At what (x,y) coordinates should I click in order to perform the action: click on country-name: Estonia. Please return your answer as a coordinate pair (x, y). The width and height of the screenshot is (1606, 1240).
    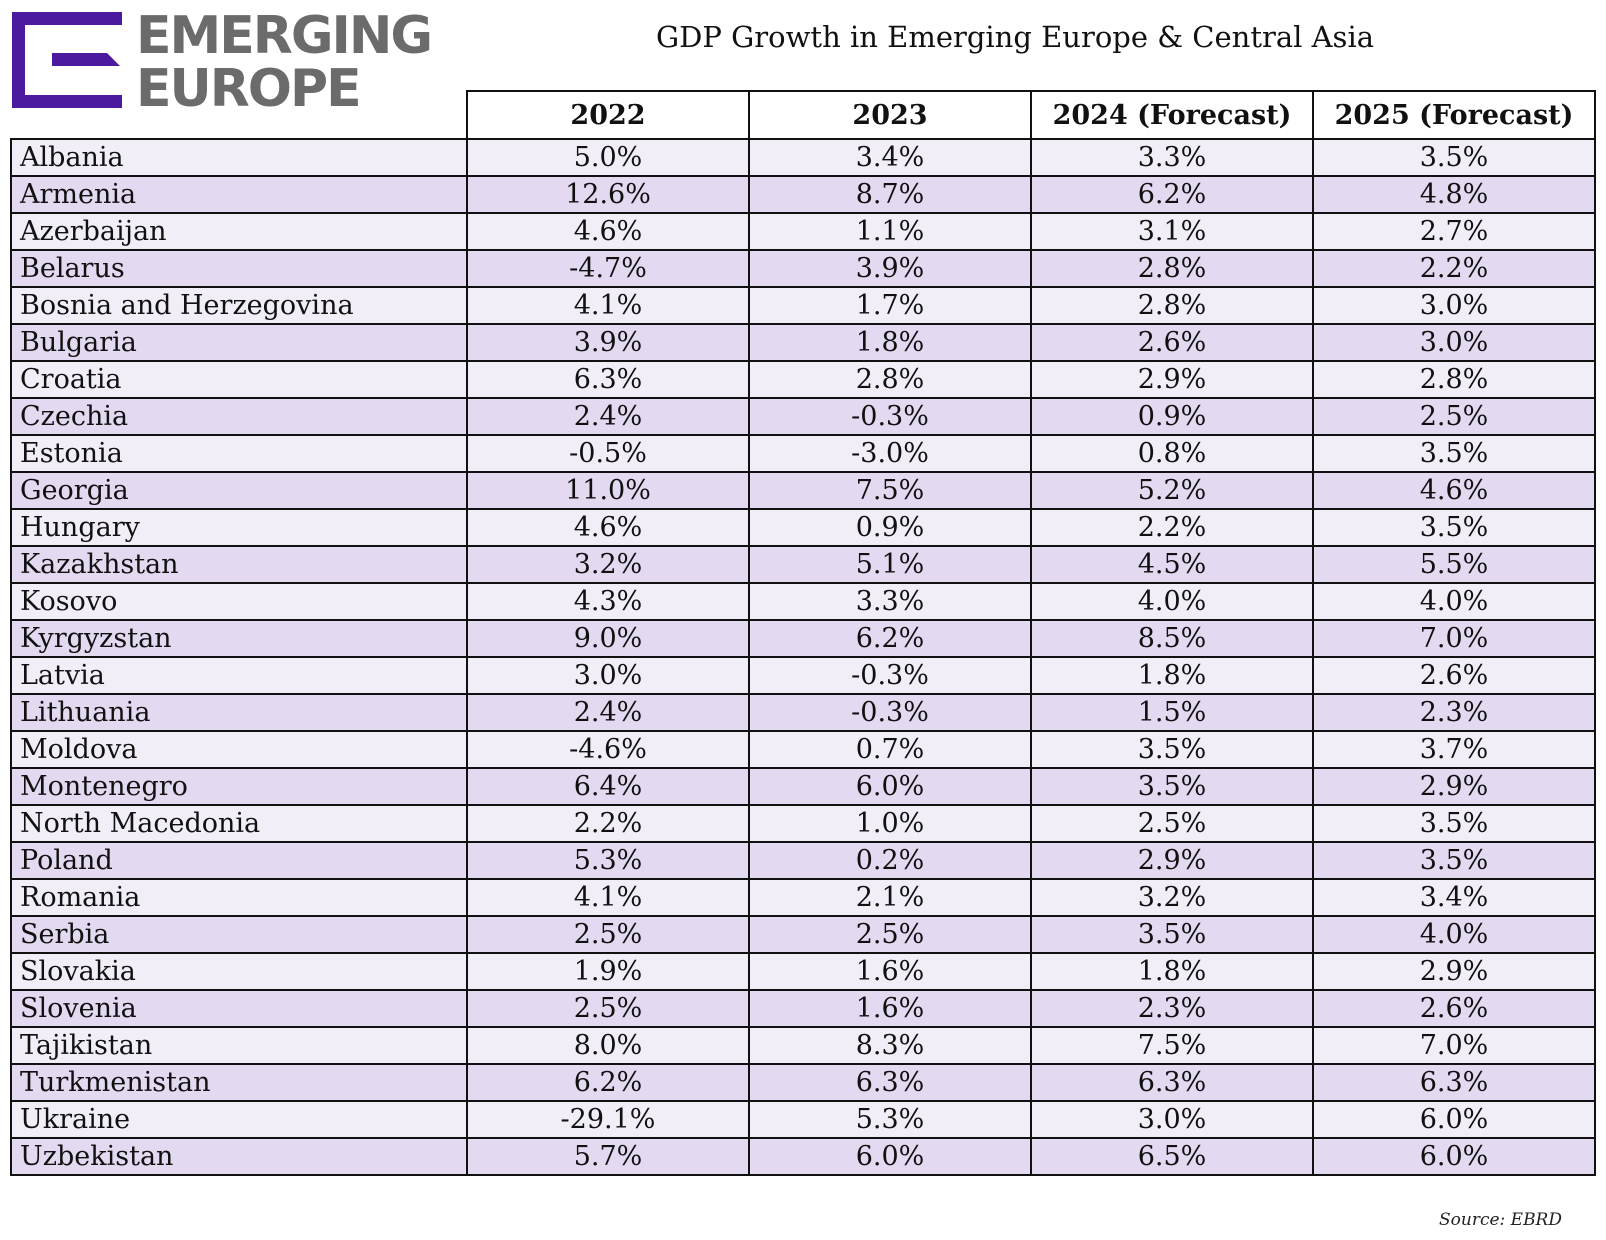
    Looking at the image, I should click on (239, 453).